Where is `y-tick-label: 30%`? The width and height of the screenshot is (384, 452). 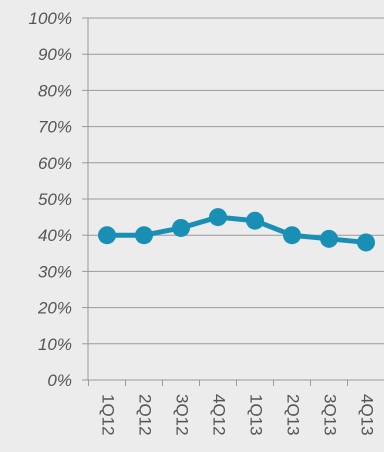 y-tick-label: 30% is located at coordinates (55, 271).